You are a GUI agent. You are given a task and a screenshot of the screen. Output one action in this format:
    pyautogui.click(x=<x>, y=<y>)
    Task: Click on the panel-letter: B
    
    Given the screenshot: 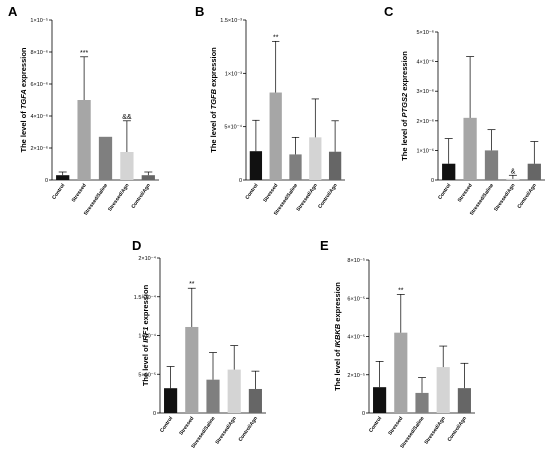 What is the action you would take?
    pyautogui.click(x=199, y=11)
    